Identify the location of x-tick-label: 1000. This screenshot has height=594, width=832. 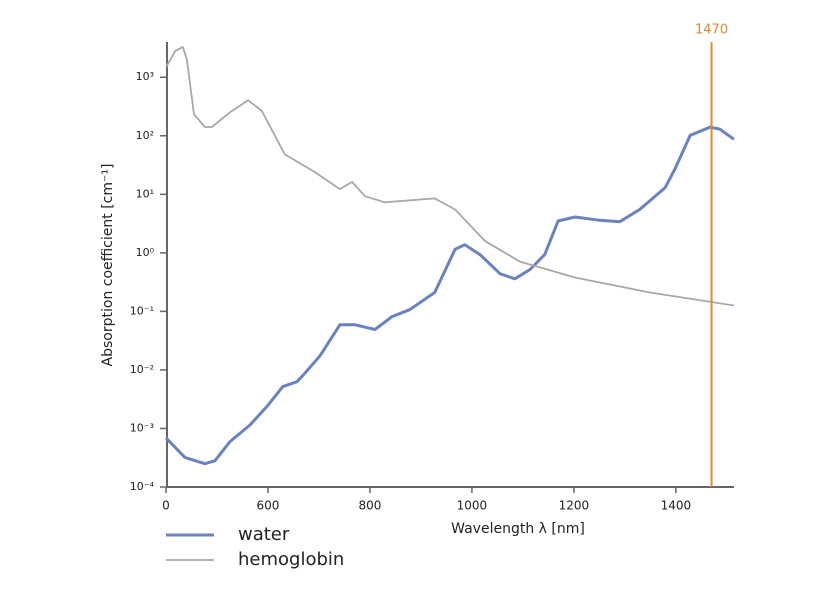
(472, 506).